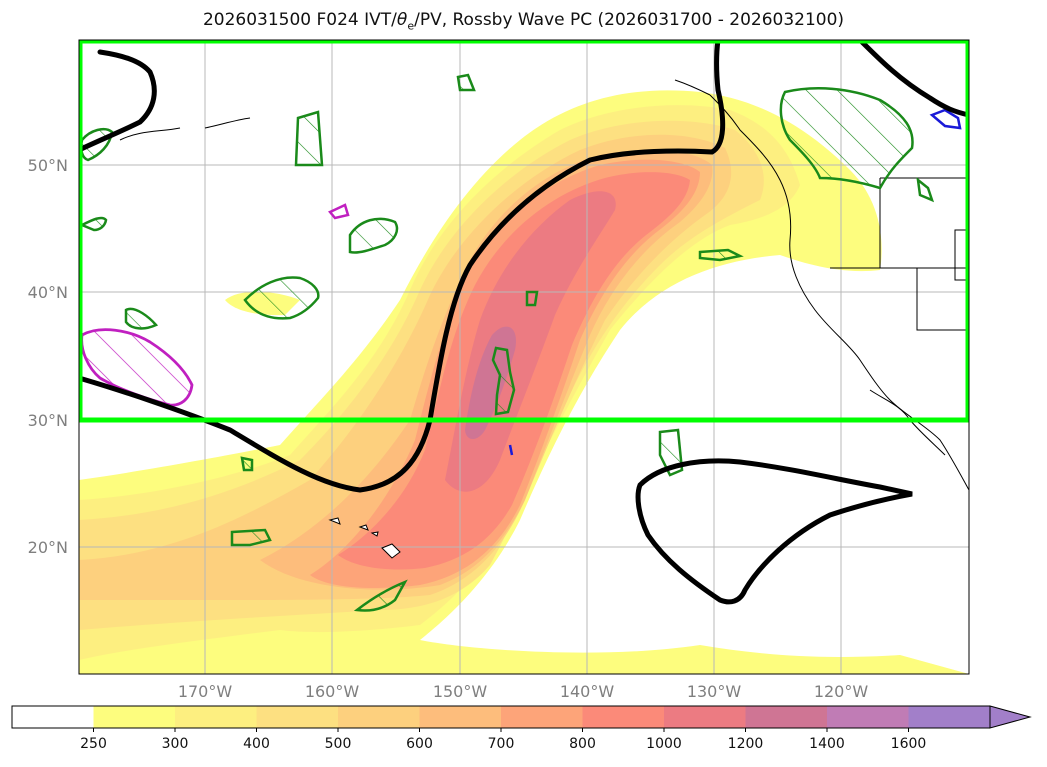 The image size is (1047, 767). Describe the element at coordinates (419, 744) in the screenshot. I see `colorbar-tick-label: 600` at that location.